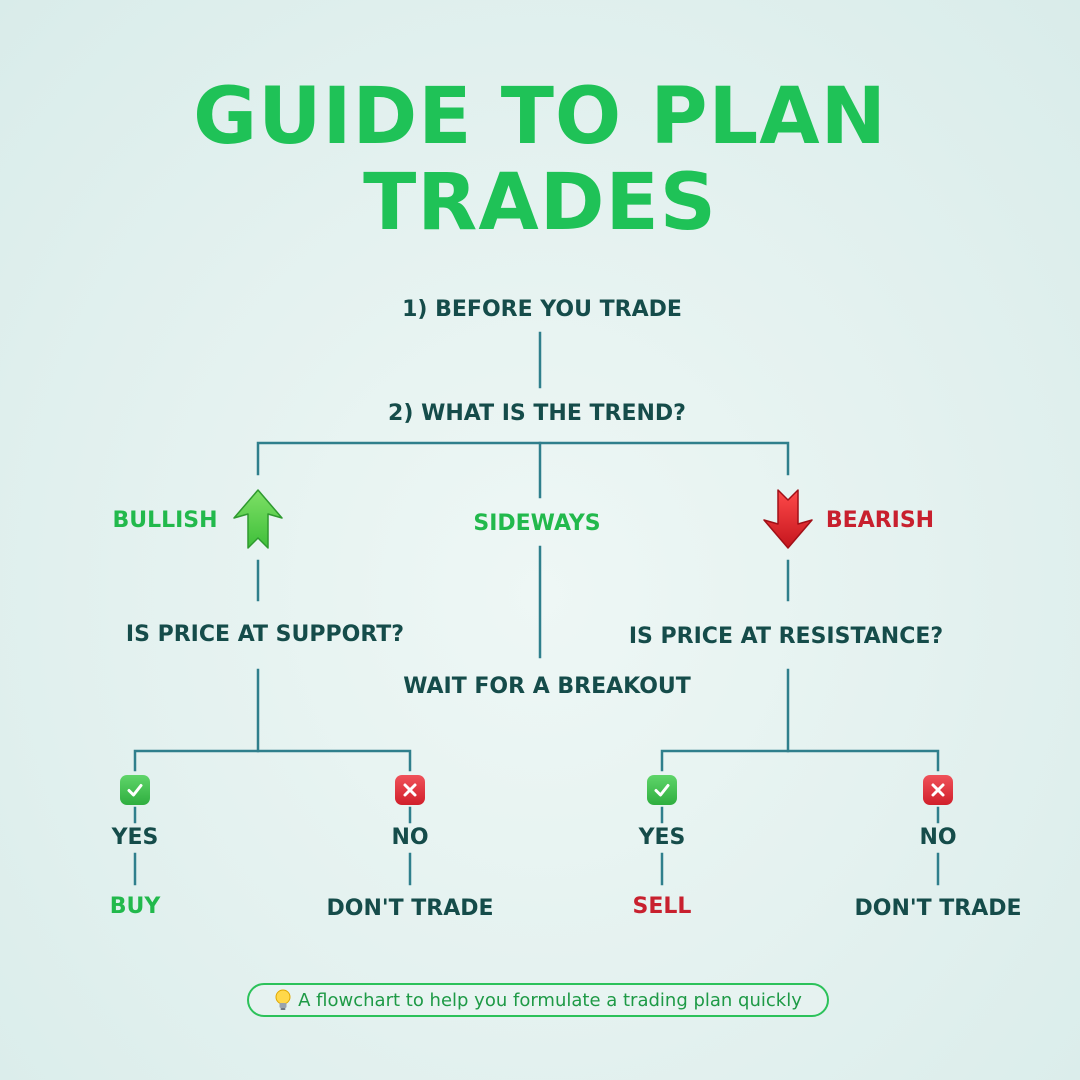 The height and width of the screenshot is (1080, 1080). What do you see at coordinates (537, 413) in the screenshot?
I see `step2-label: 2) WHAT IS THE TREND?` at bounding box center [537, 413].